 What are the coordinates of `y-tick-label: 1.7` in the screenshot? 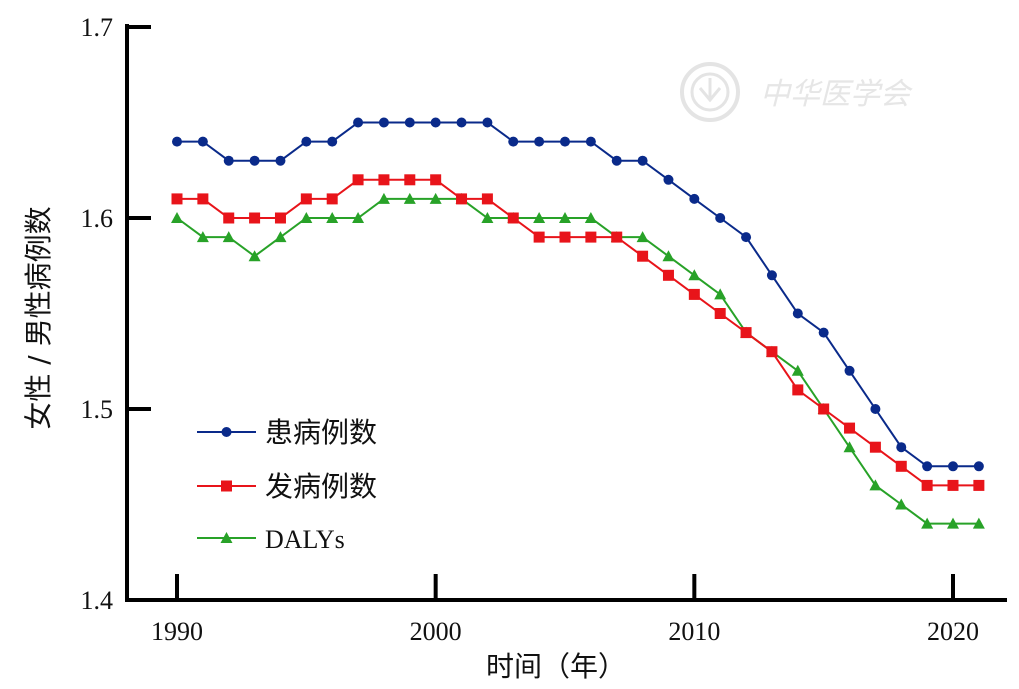 It's located at (97, 27).